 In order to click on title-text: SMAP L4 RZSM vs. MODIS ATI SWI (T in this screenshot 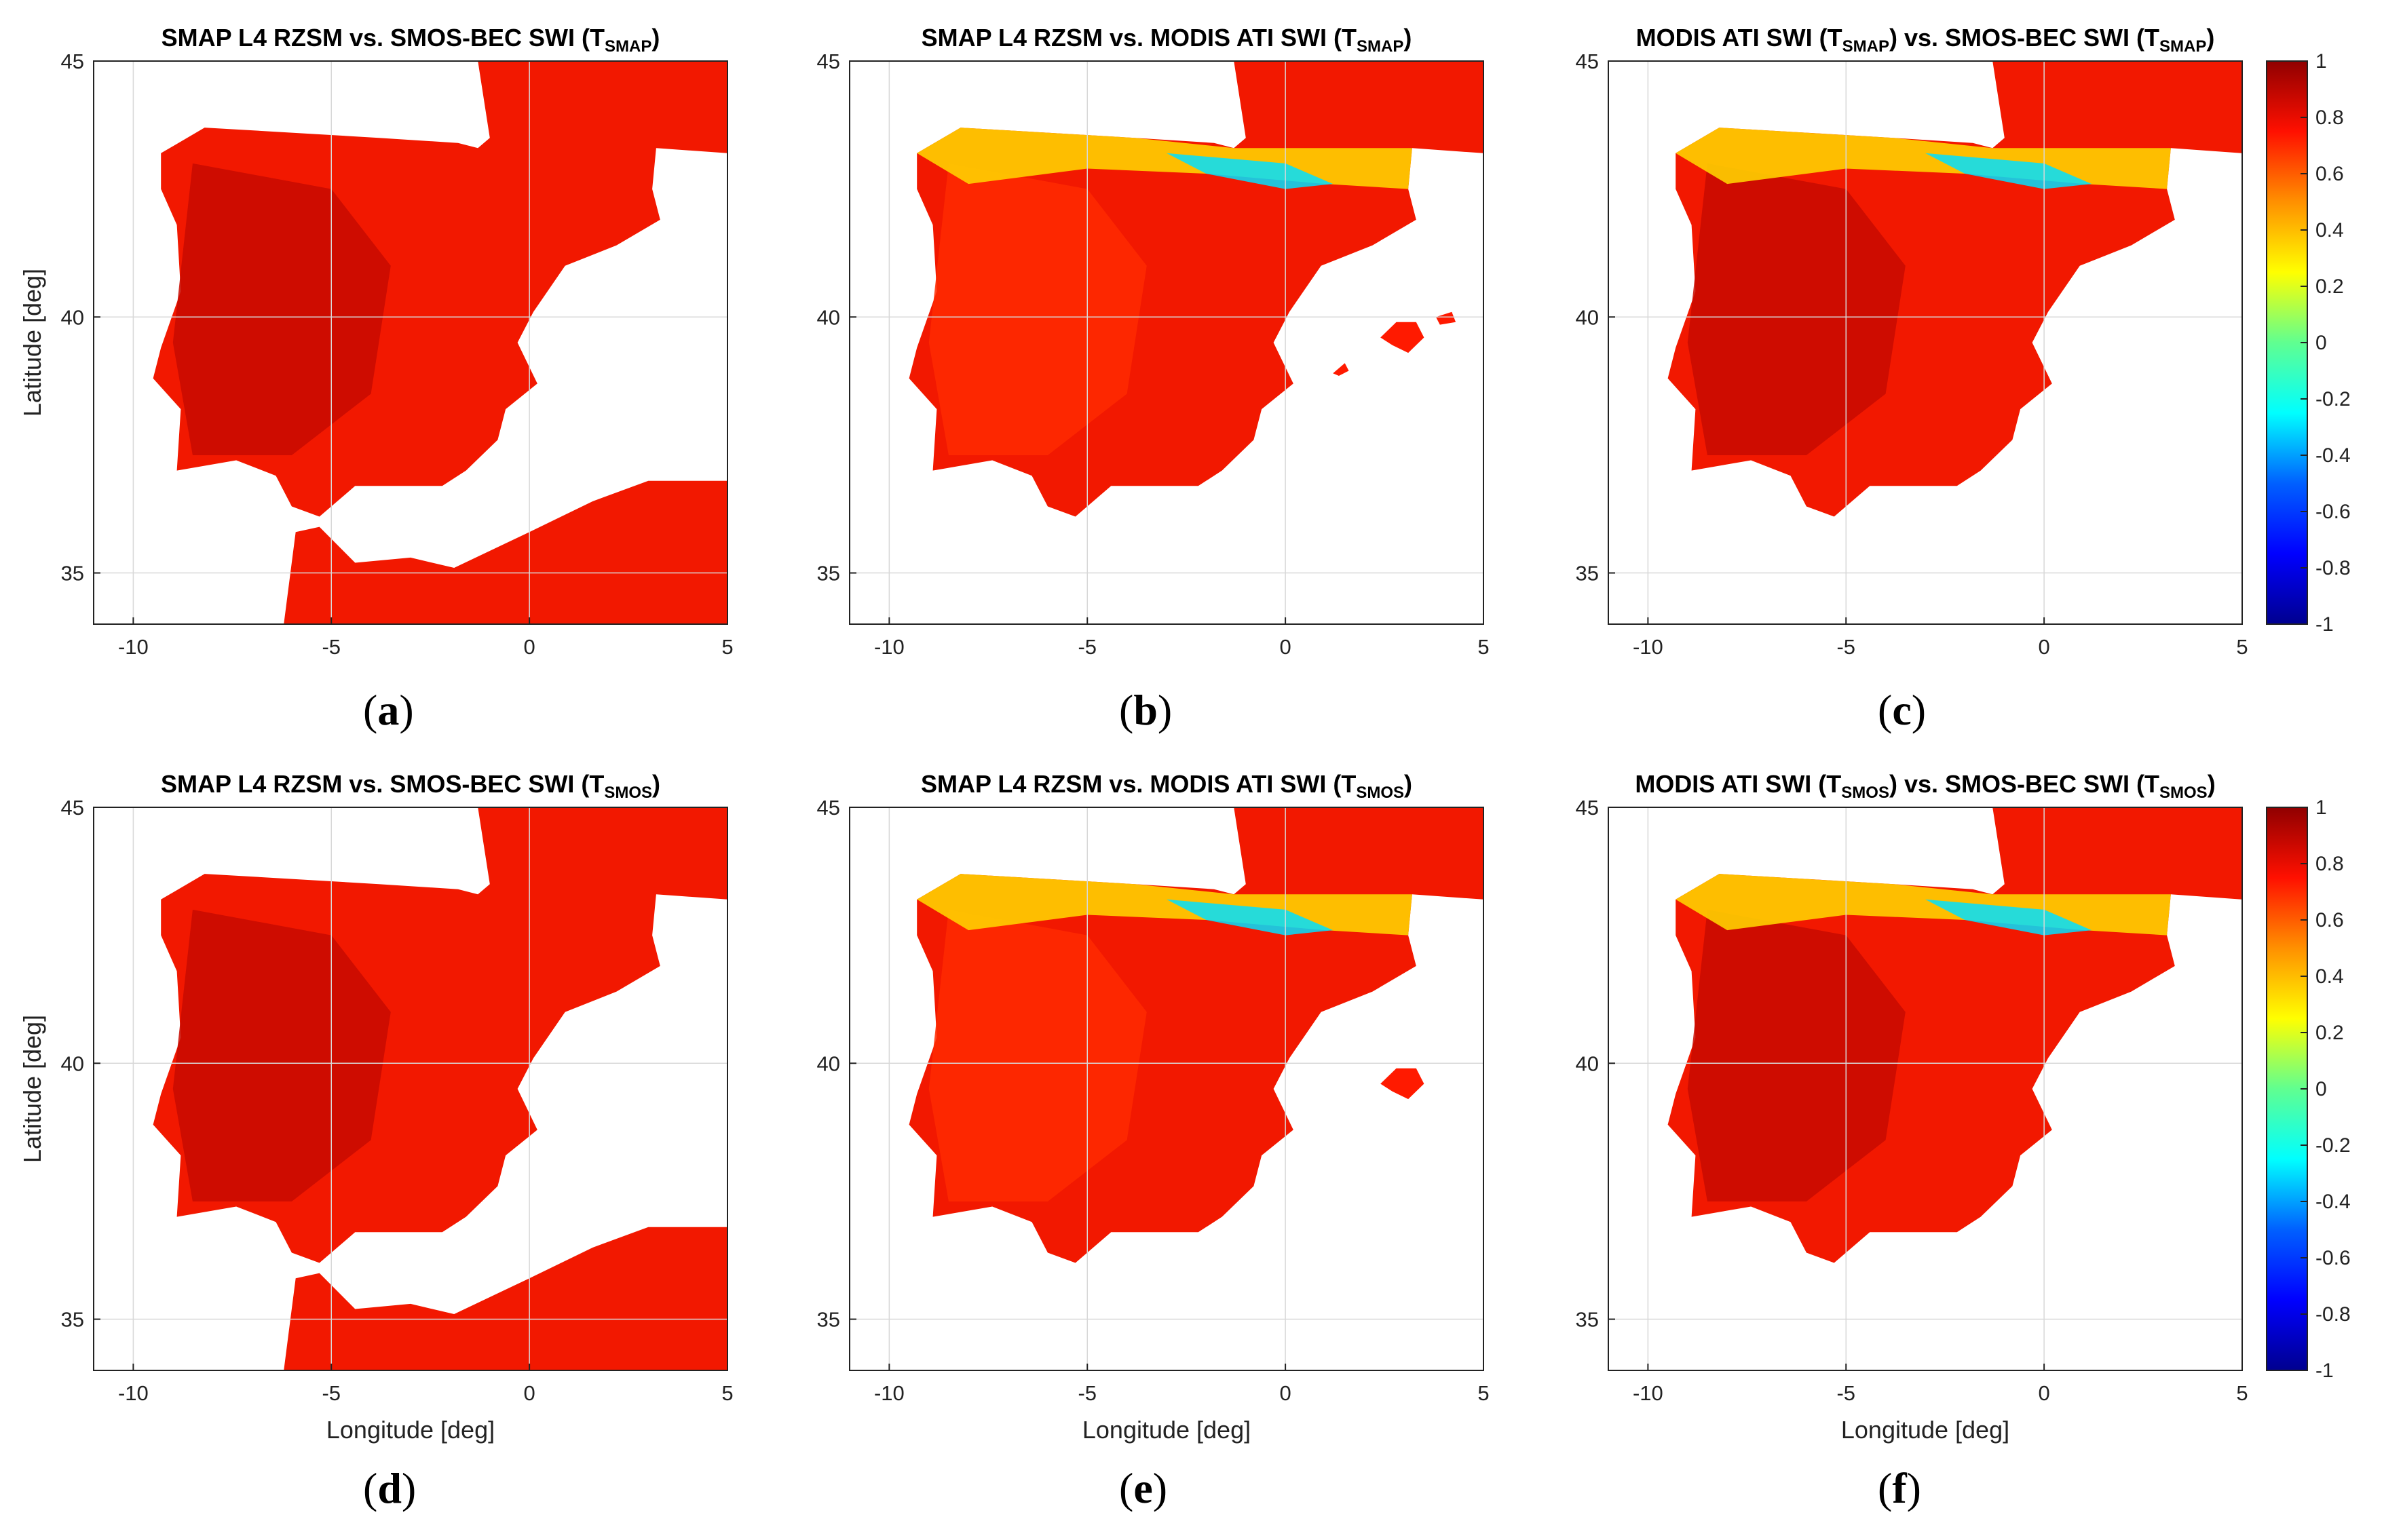, I will do `click(1139, 38)`.